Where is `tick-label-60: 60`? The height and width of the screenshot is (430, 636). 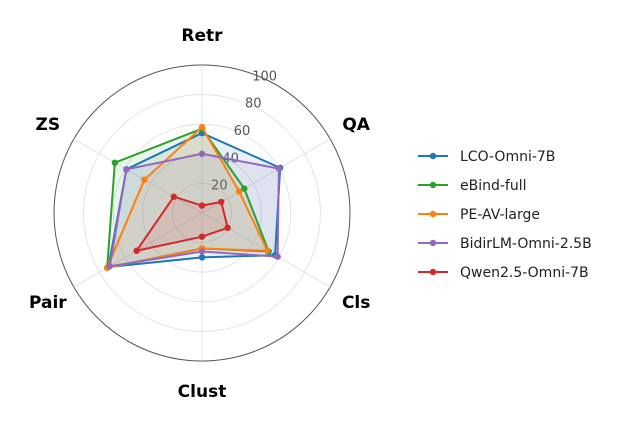
tick-label-60: 60 is located at coordinates (242, 131).